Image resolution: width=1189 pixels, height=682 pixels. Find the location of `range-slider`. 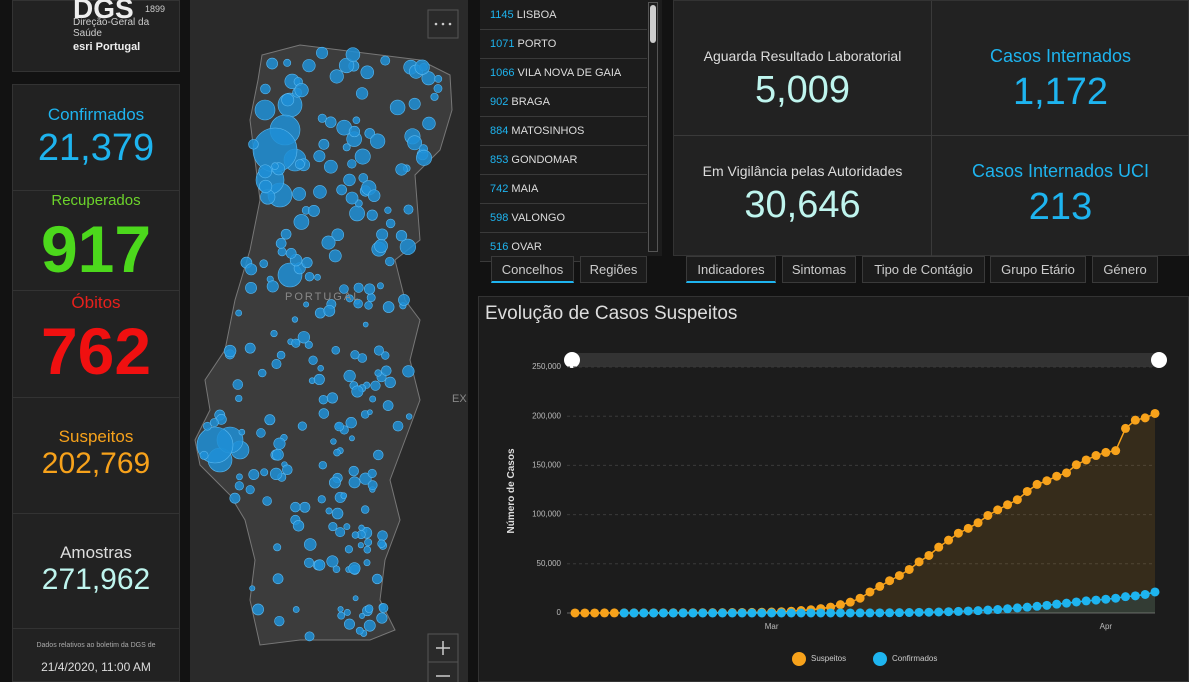

range-slider is located at coordinates (866, 360).